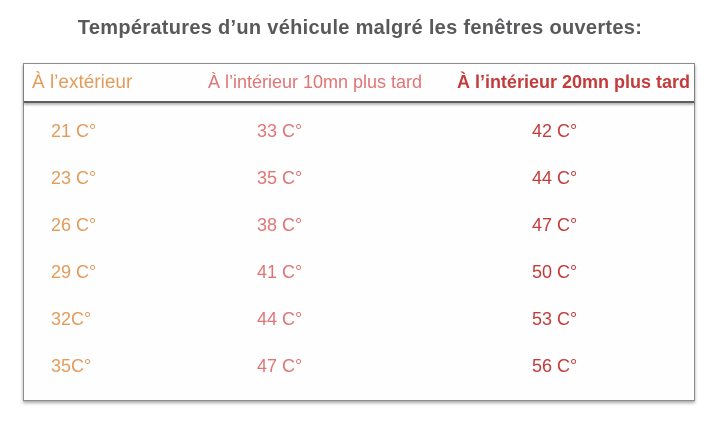 This screenshot has width=720, height=437. What do you see at coordinates (280, 366) in the screenshot?
I see `cell-interior-10min: 47 C°` at bounding box center [280, 366].